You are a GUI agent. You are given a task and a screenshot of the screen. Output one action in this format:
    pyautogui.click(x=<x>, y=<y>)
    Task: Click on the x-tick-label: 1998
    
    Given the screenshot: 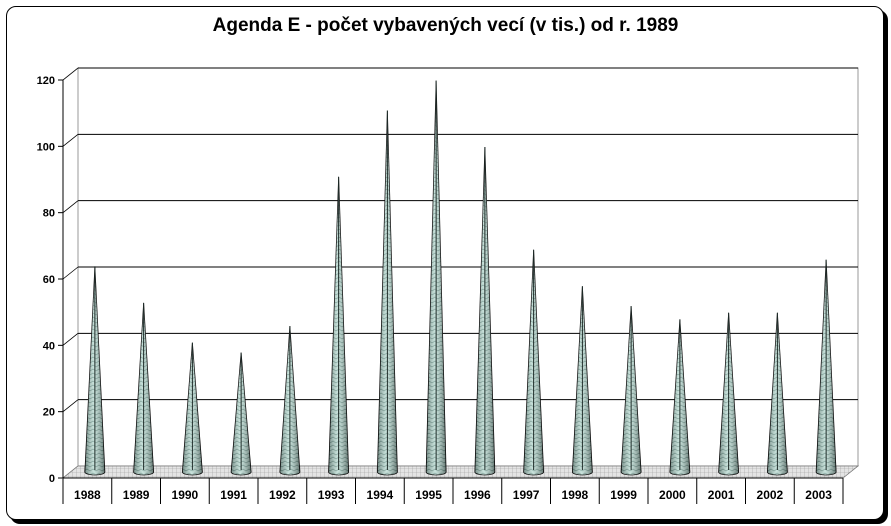 What is the action you would take?
    pyautogui.click(x=575, y=495)
    